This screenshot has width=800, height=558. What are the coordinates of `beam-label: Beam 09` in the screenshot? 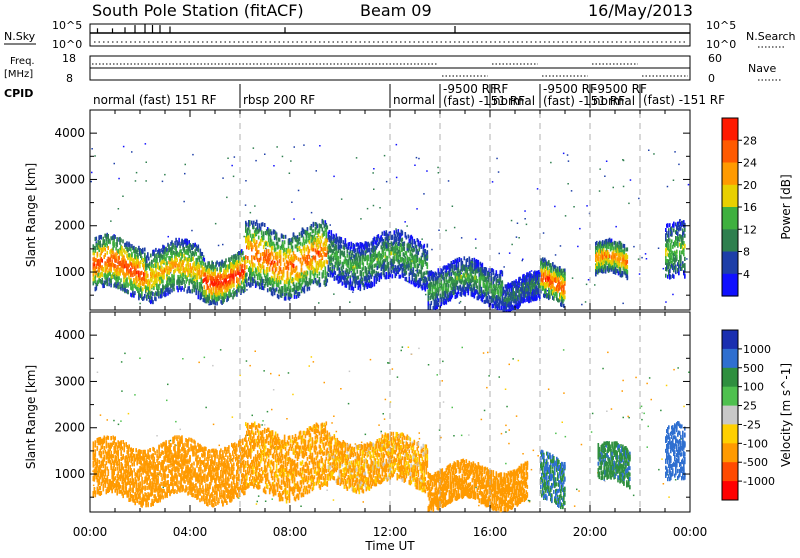 It's located at (396, 10).